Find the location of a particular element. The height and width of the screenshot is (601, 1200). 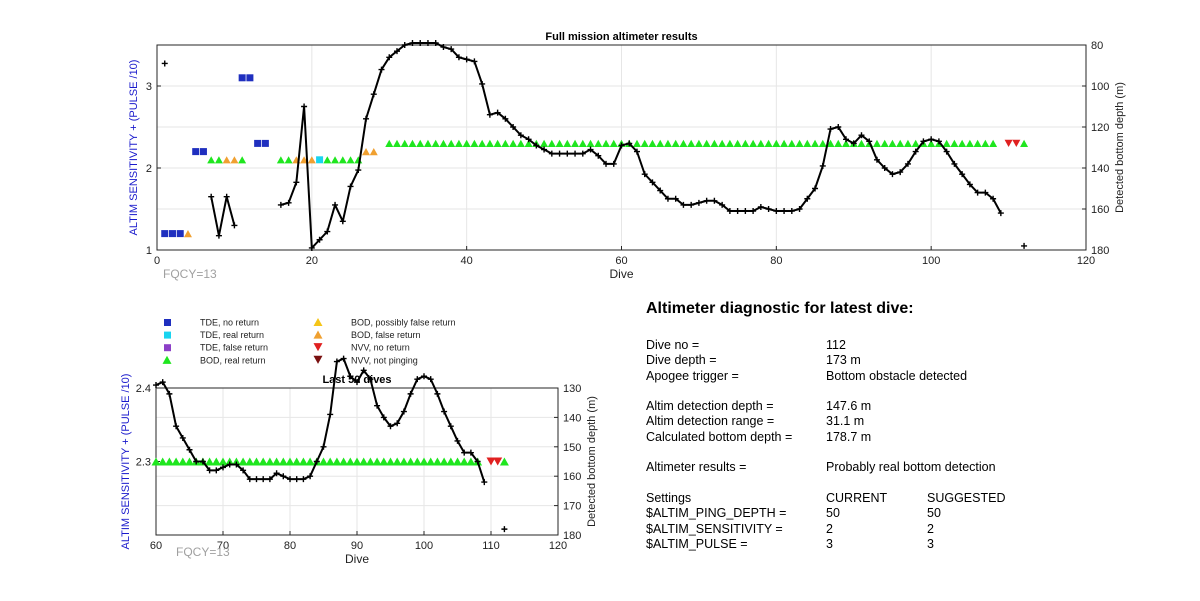

diag-row-pulse: $ALTIM_PULSE = 3 3 is located at coordinates (906, 544).